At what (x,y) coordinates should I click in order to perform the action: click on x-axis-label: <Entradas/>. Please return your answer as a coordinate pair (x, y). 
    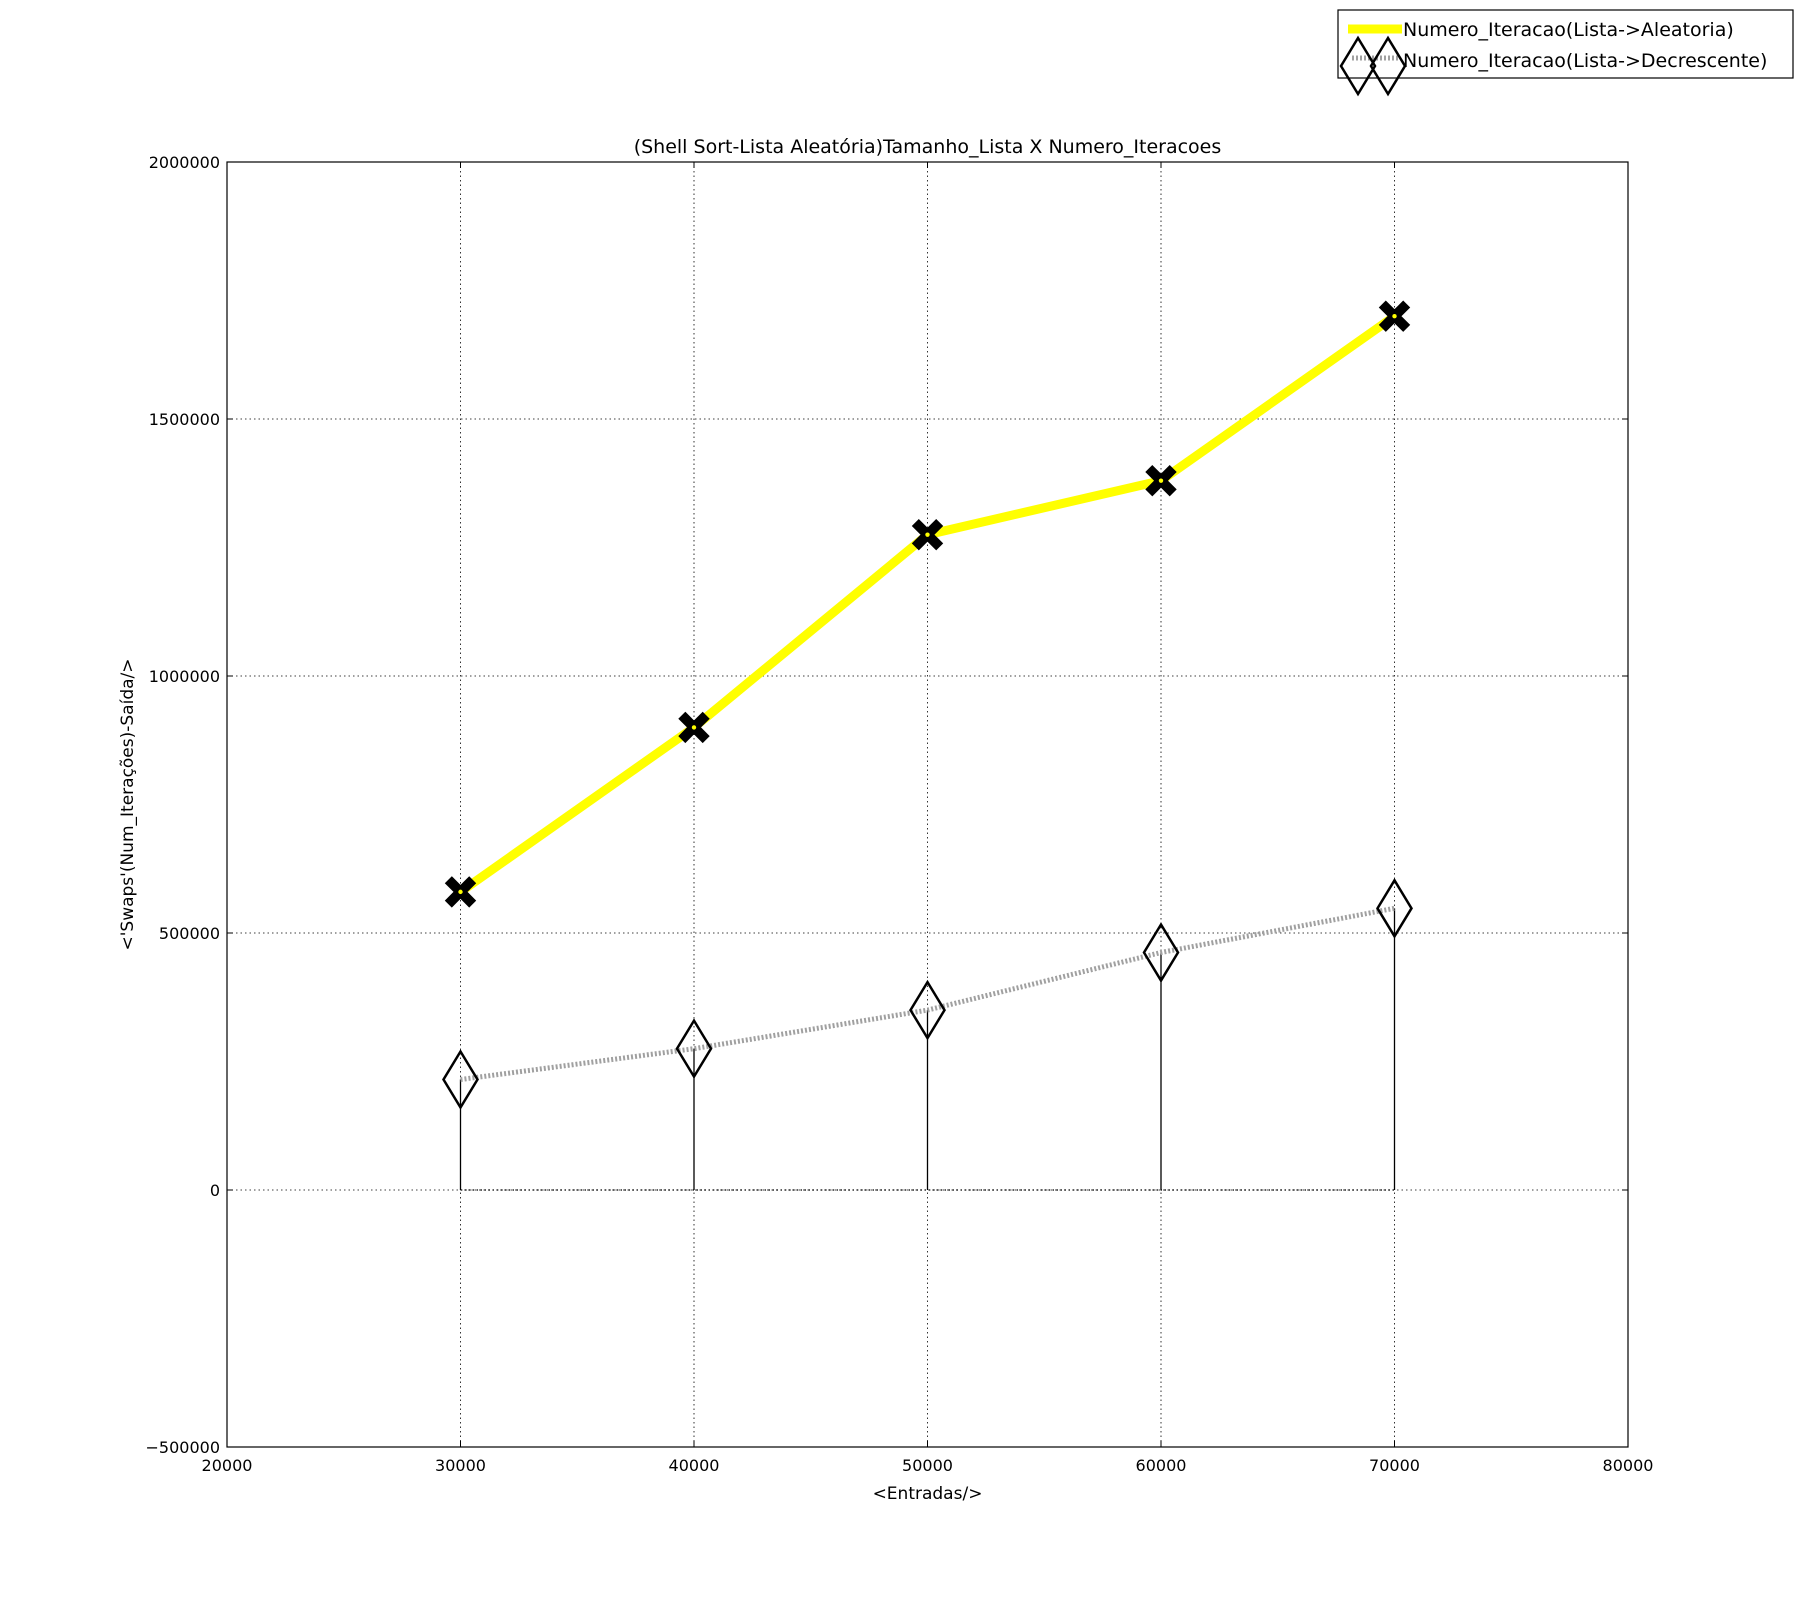
    Looking at the image, I should click on (928, 1494).